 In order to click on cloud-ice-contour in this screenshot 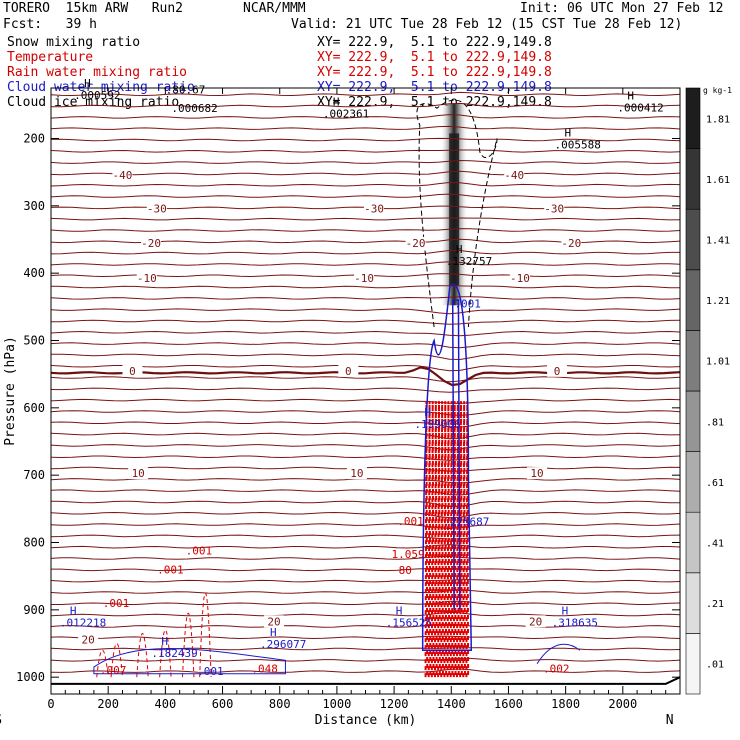, I will do `click(457, 213)`.